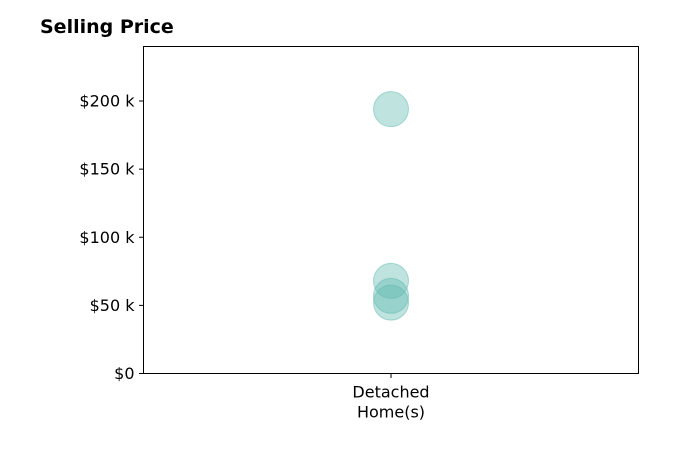  Describe the element at coordinates (107, 27) in the screenshot. I see `chart-title: Selling Price` at that location.